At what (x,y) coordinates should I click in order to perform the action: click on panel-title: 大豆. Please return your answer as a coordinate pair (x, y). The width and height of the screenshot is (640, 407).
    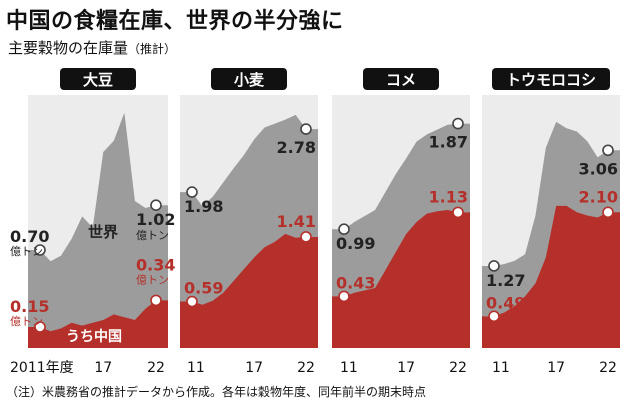
    Looking at the image, I should click on (98, 80).